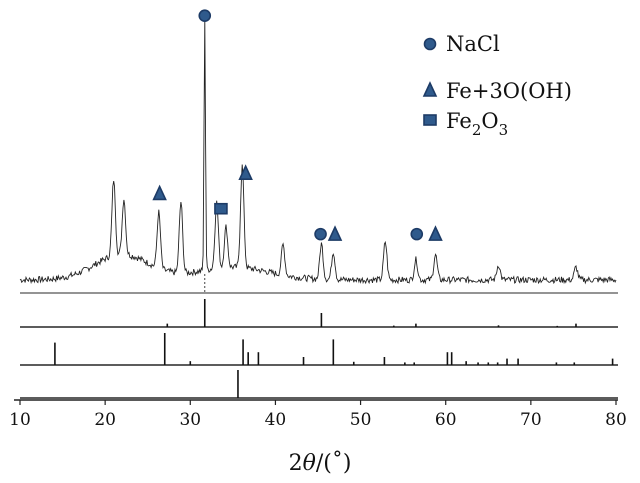 The height and width of the screenshot is (483, 640). I want to click on legend-sub-2: 2, so click(477, 130).